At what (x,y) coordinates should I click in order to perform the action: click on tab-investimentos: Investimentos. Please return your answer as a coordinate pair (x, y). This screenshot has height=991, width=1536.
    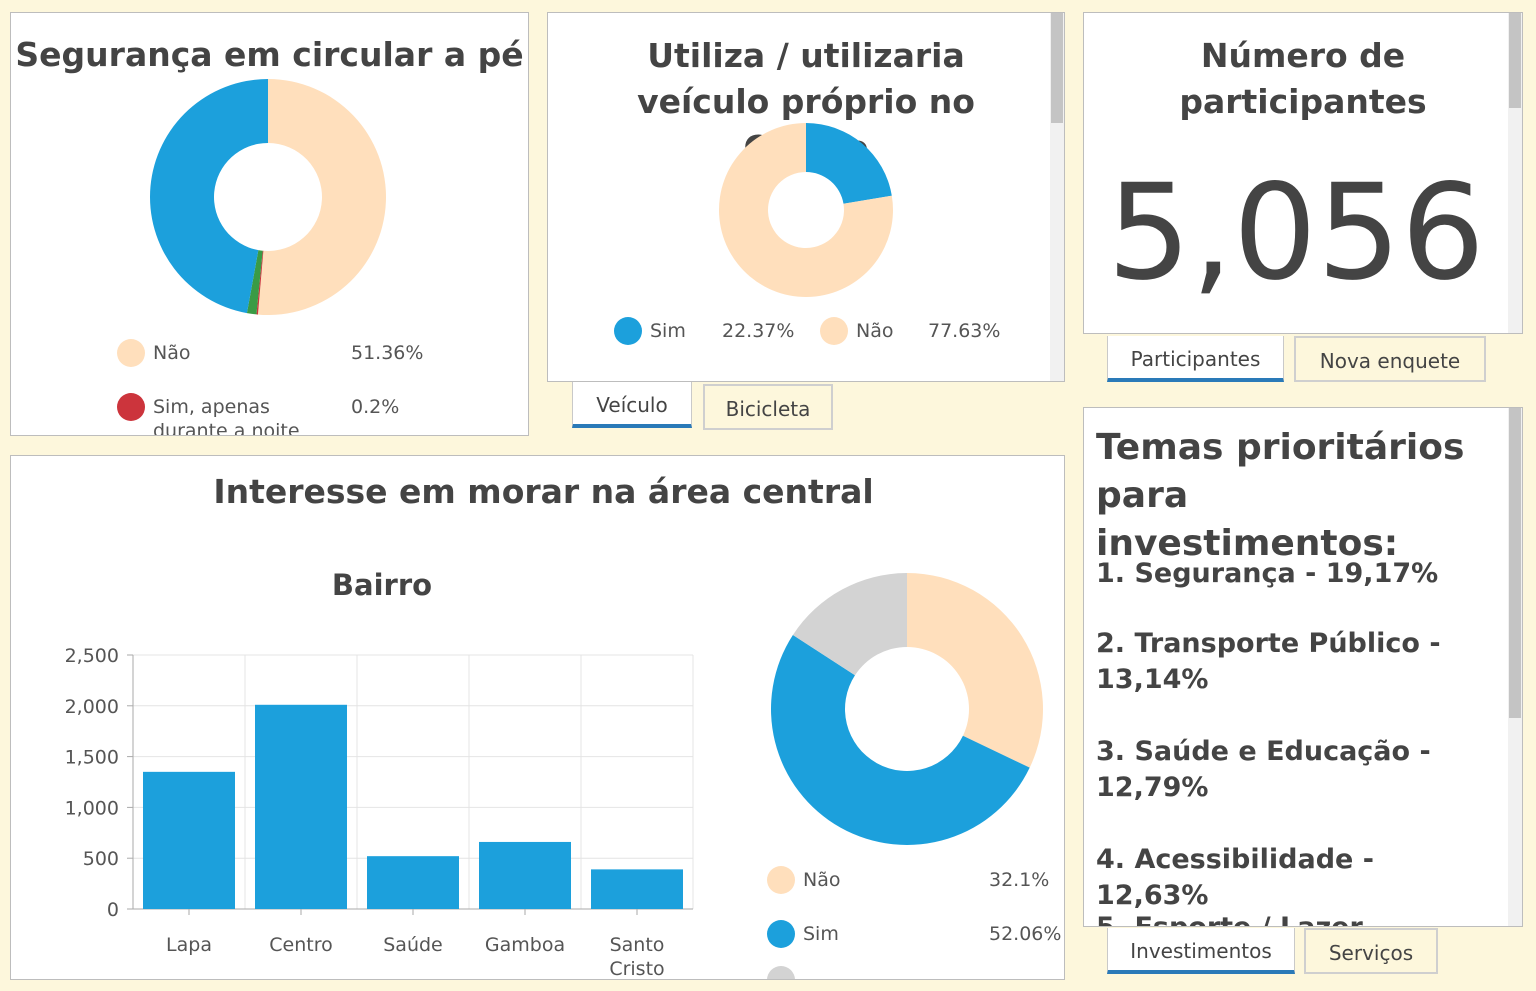
    Looking at the image, I should click on (1201, 951).